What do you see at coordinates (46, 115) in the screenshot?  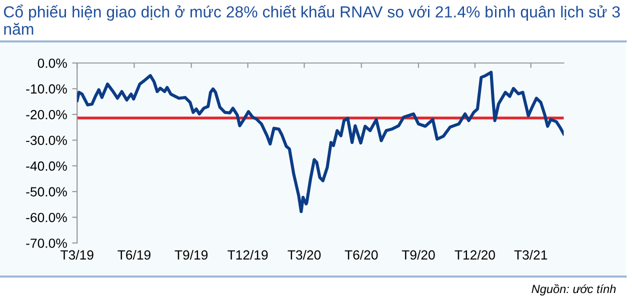 I see `y-tick-label: -20.0%` at bounding box center [46, 115].